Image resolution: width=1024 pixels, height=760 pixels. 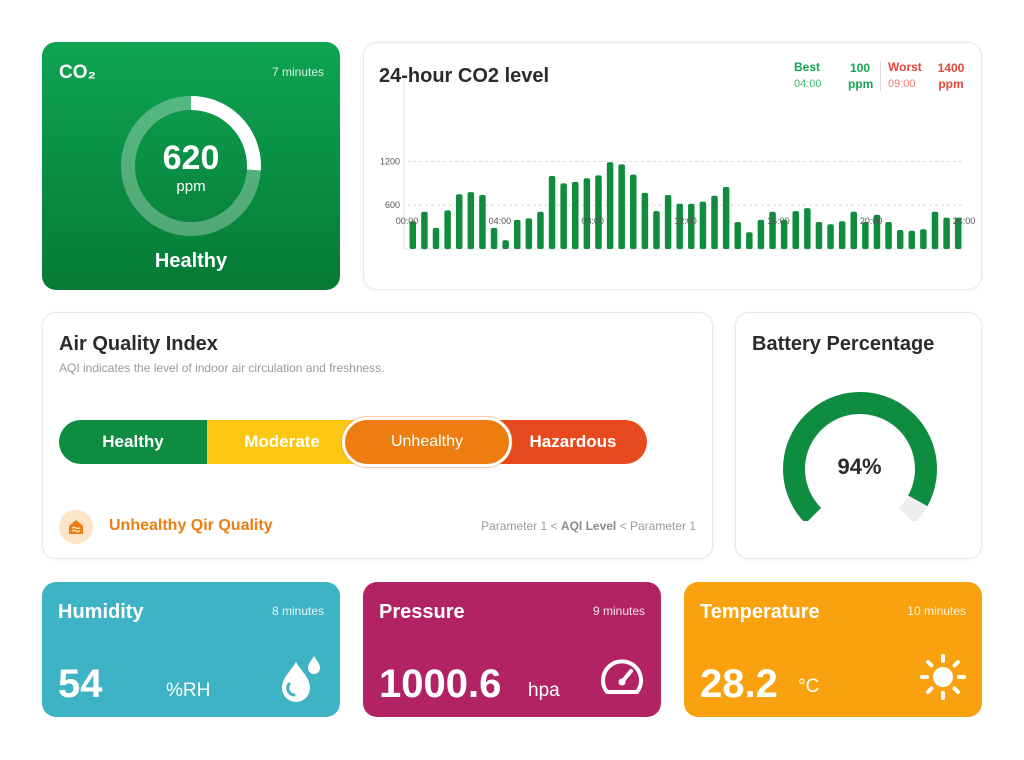 What do you see at coordinates (573, 442) in the screenshot?
I see `aqi-segment-hazardous: Hazardous` at bounding box center [573, 442].